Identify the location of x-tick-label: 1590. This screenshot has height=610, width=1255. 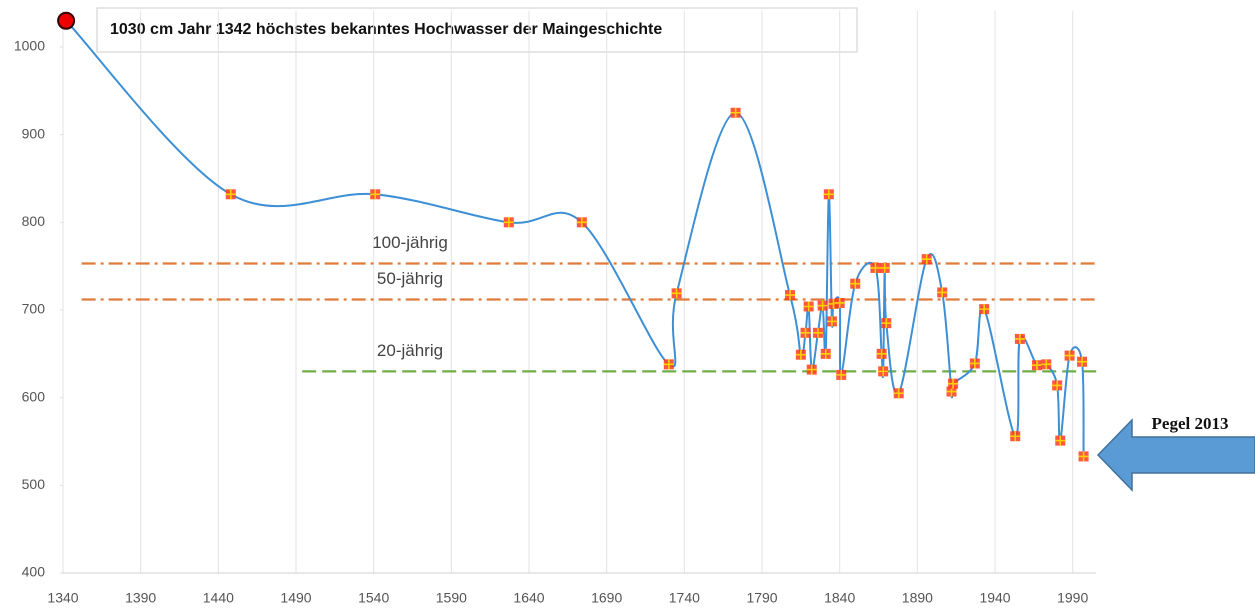
(451, 598).